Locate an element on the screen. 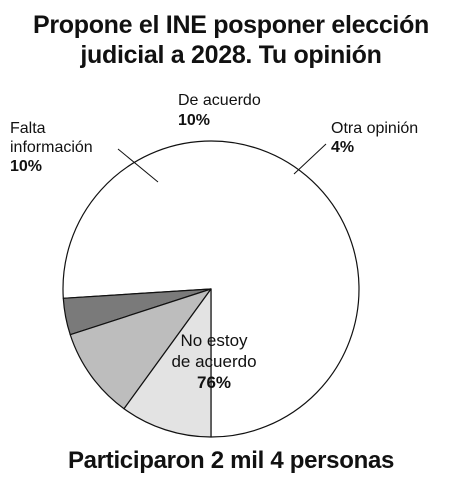  participants-note: Participaron 2 mil 4 personas is located at coordinates (231, 460).